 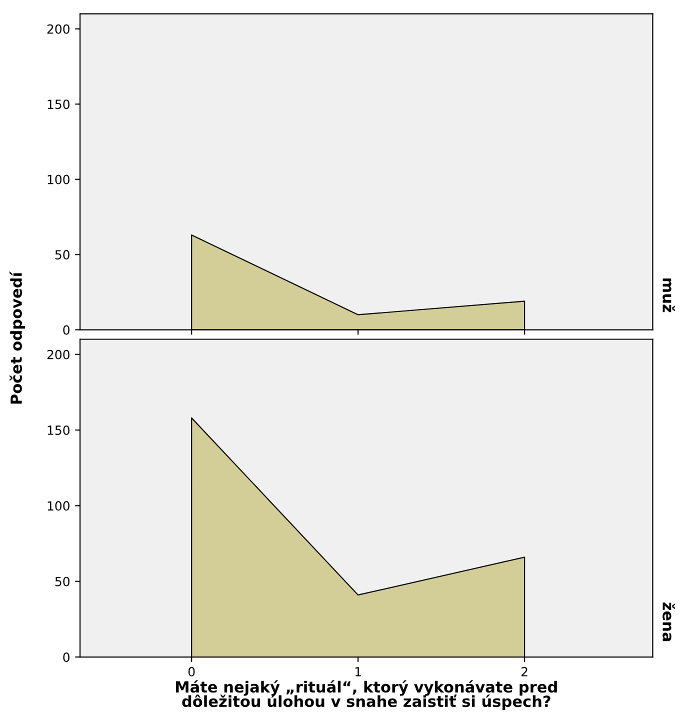 I want to click on text: žena, so click(x=669, y=622).